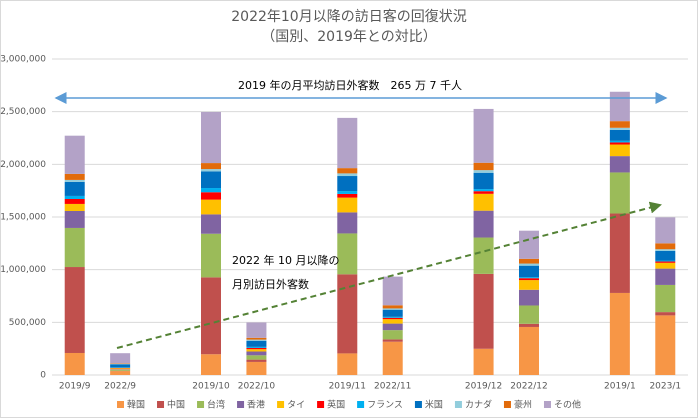 The image size is (698, 418). What do you see at coordinates (434, 405) in the screenshot?
I see `legend-label: 米国` at bounding box center [434, 405].